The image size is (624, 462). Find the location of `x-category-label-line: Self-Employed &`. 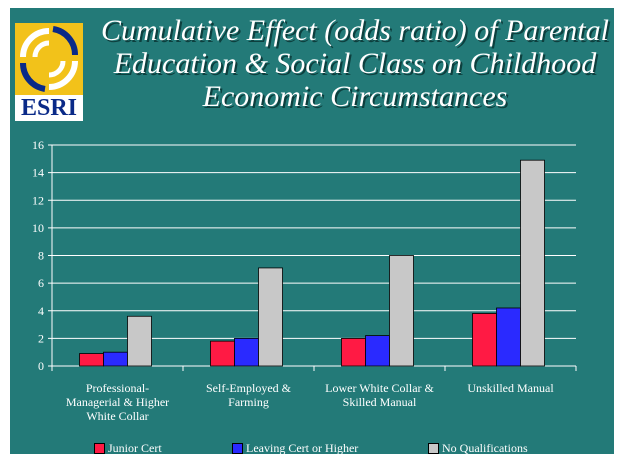

x-category-label-line: Self-Employed & is located at coordinates (249, 388).